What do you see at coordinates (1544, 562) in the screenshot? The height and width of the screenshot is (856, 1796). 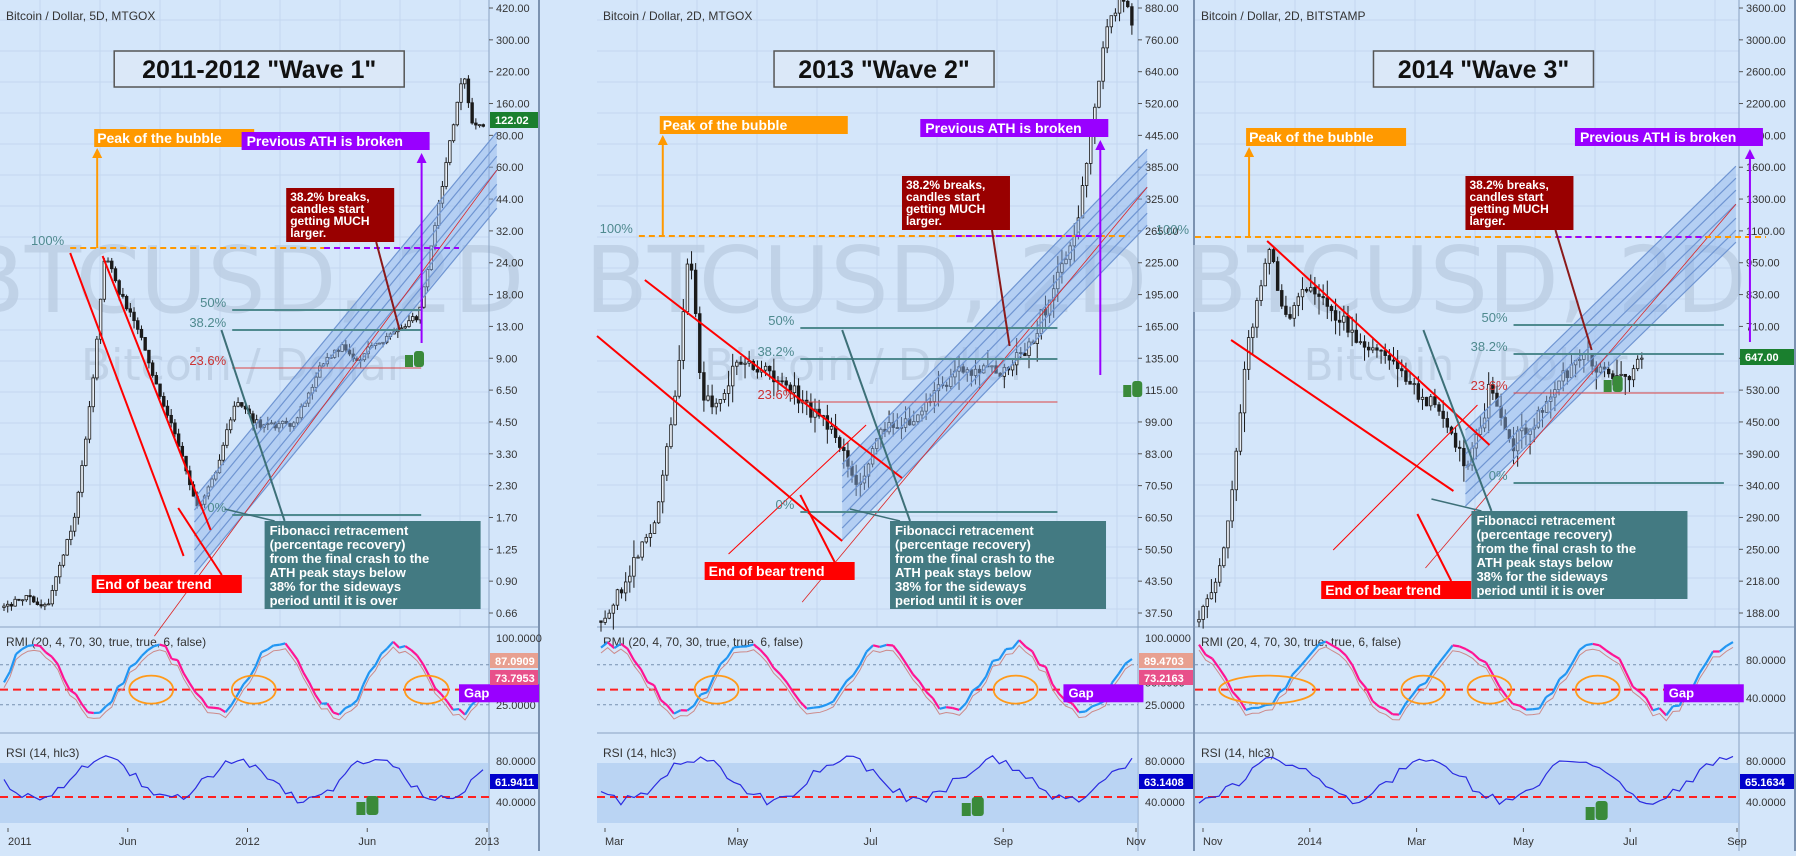 I see `fib-note-line: ATH peak stays below` at bounding box center [1544, 562].